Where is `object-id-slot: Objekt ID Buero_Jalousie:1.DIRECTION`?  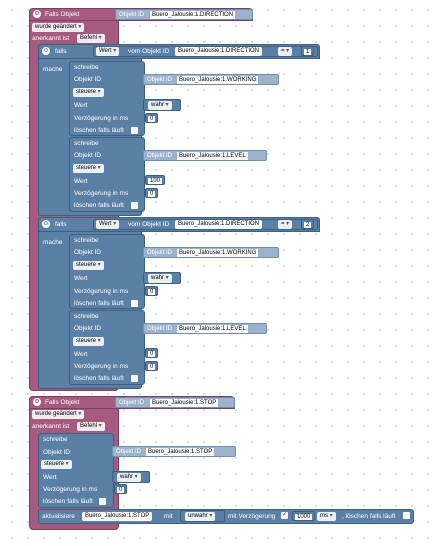 object-id-slot: Objekt ID Buero_Jalousie:1.DIRECTION is located at coordinates (184, 14).